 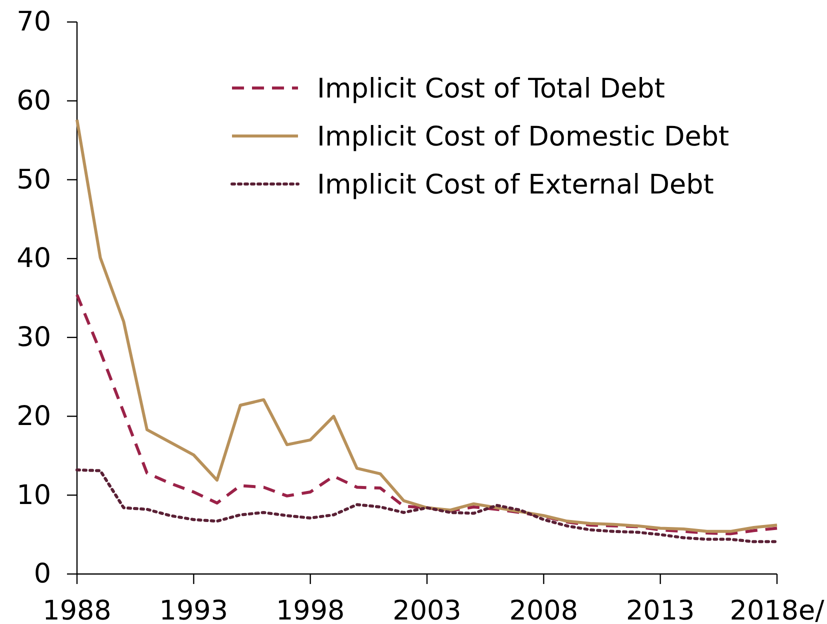 What do you see at coordinates (33, 22) in the screenshot?
I see `y-tick-label: 70` at bounding box center [33, 22].